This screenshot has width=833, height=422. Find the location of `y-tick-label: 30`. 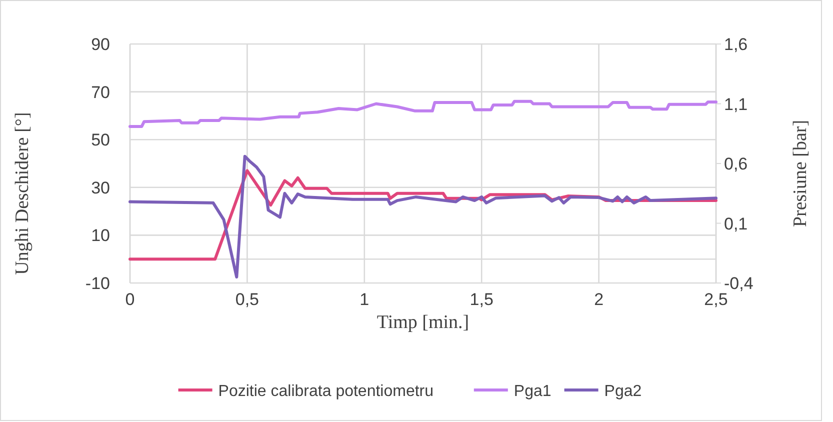

y-tick-label: 30 is located at coordinates (100, 188).